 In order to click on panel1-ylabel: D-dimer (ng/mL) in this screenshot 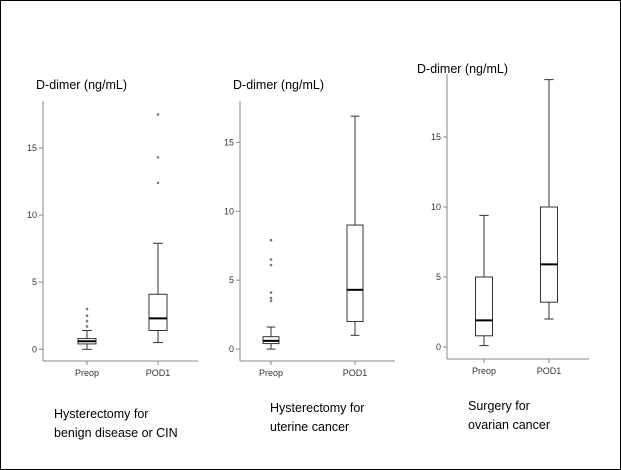, I will do `click(81, 85)`.